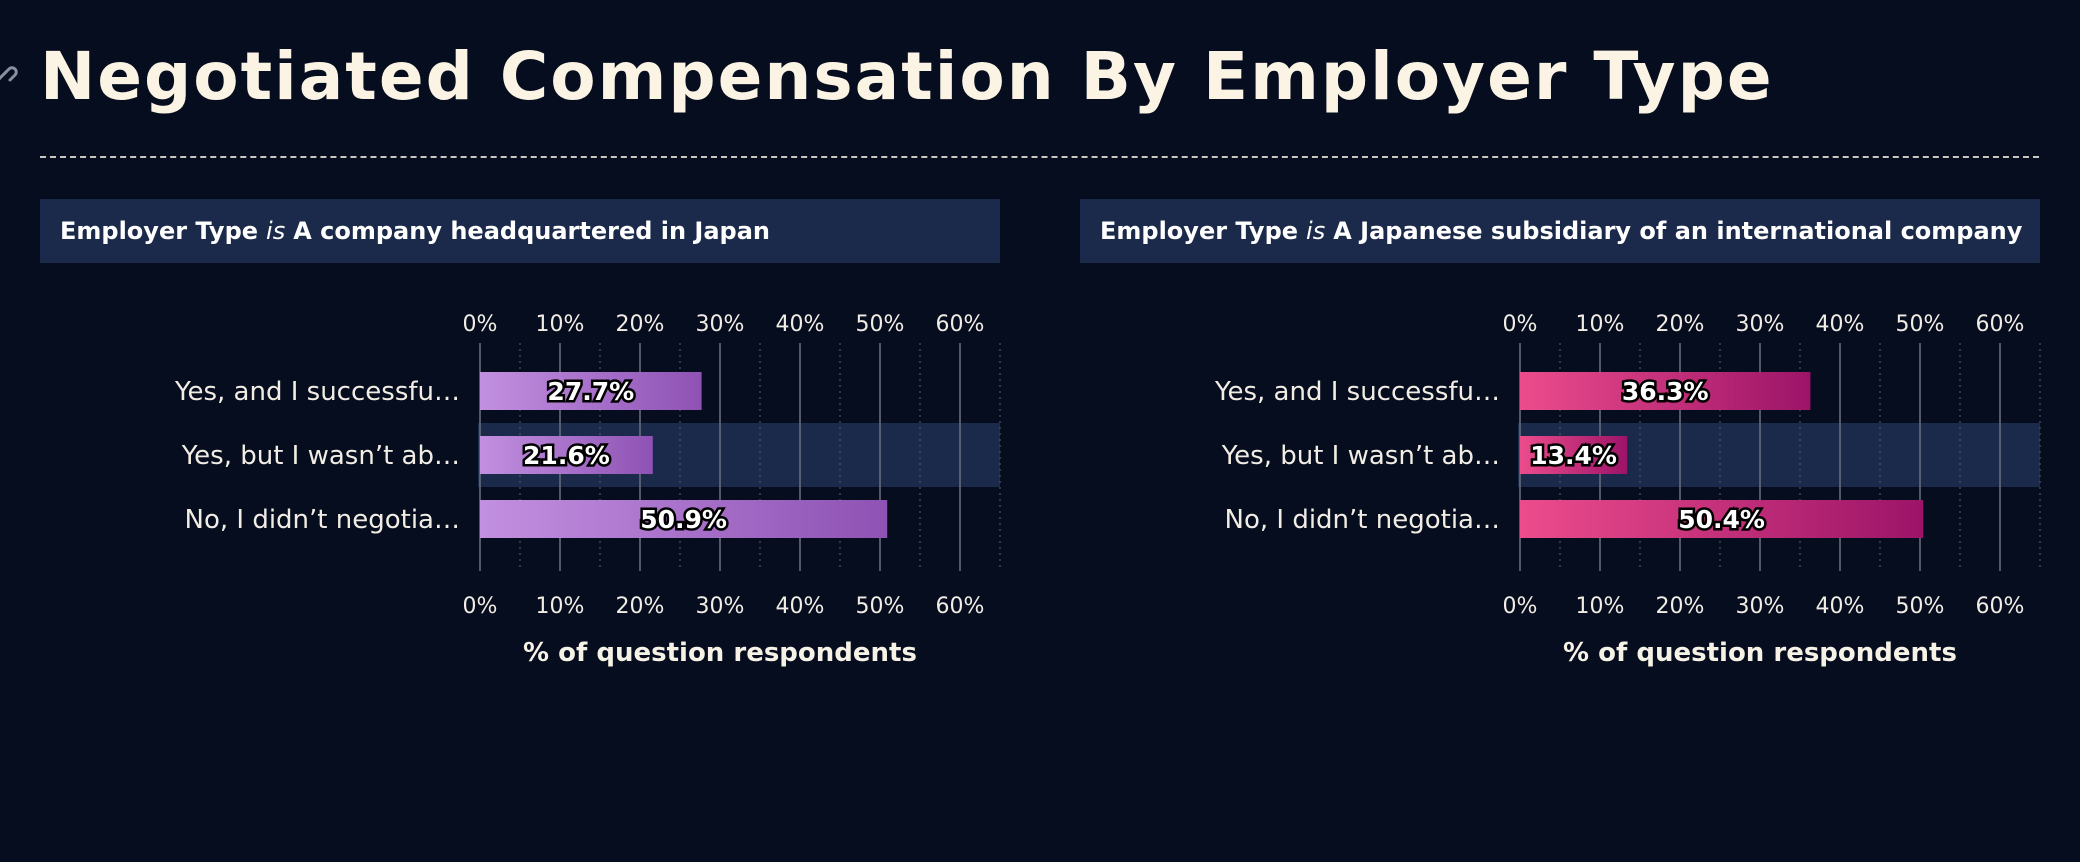 Image resolution: width=2080 pixels, height=862 pixels. I want to click on title-divider, so click(1039, 157).